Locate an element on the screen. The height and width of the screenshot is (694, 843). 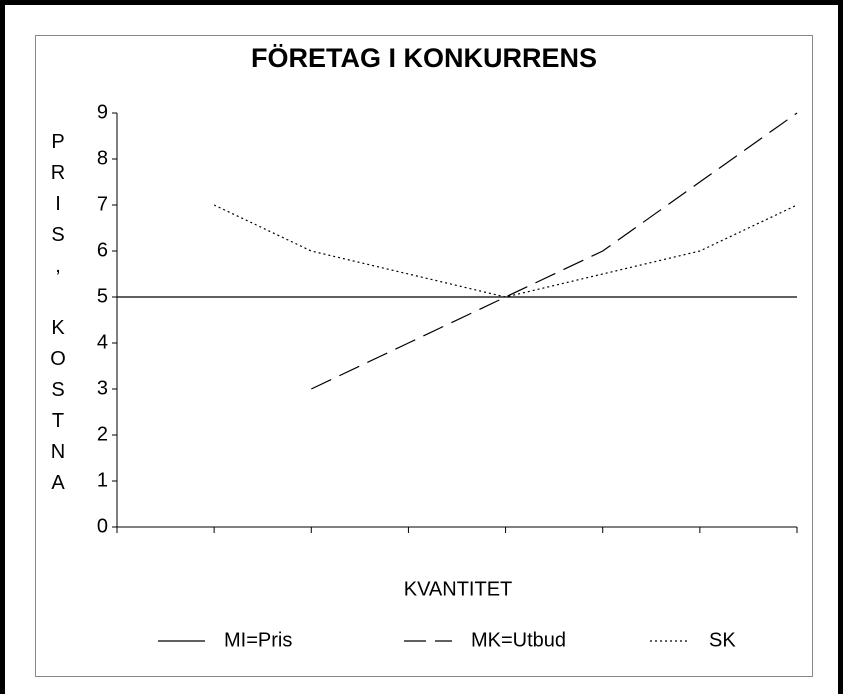
y-tick-label: 5 is located at coordinates (102, 296).